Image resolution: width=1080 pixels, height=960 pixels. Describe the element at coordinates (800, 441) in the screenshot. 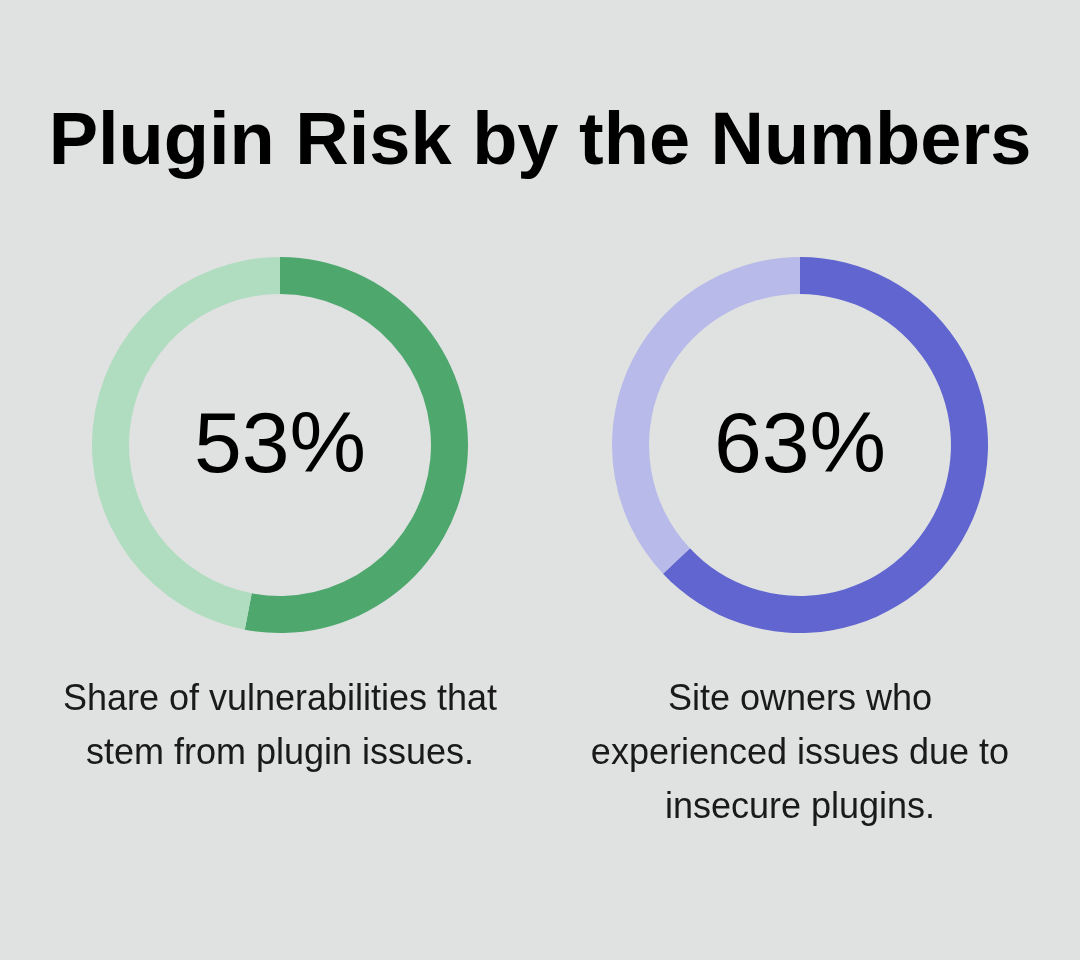

I see `data-label: 63%` at that location.